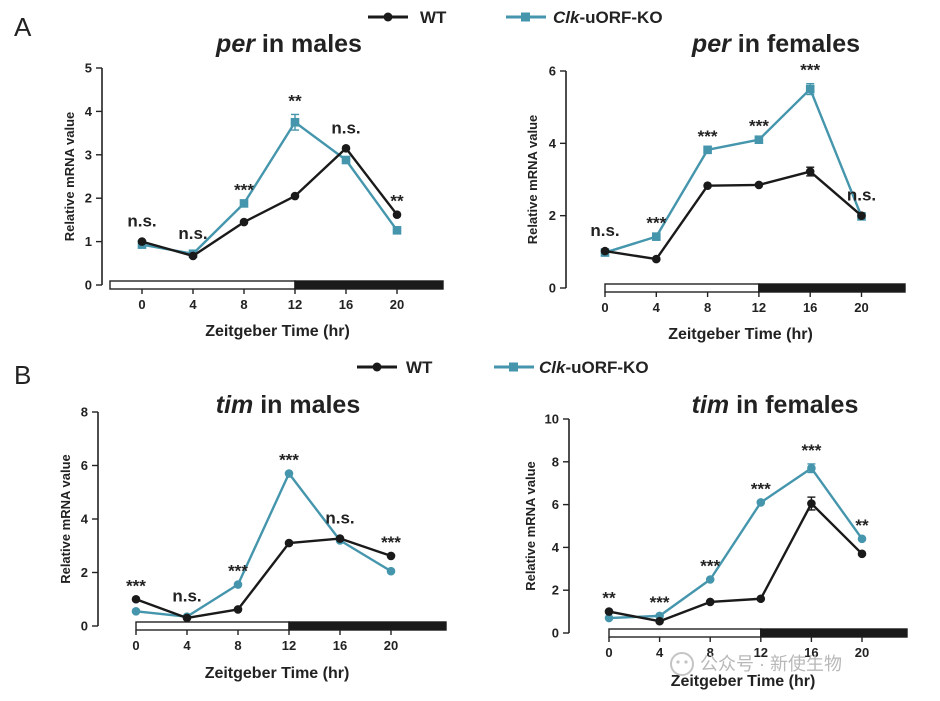  What do you see at coordinates (555, 461) in the screenshot?
I see `y-tick-label: 8` at bounding box center [555, 461].